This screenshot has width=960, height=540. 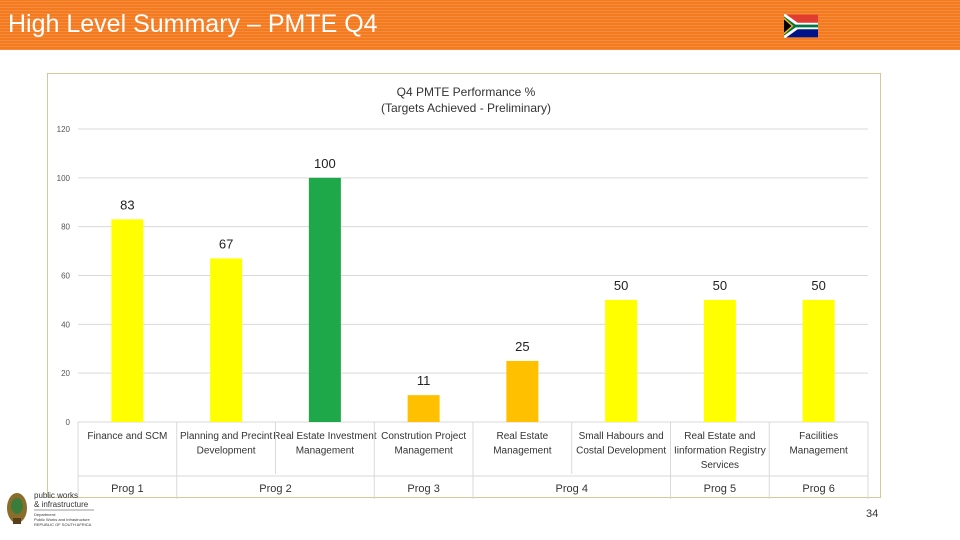 What do you see at coordinates (423, 489) in the screenshot?
I see `group-label: Prog 3` at bounding box center [423, 489].